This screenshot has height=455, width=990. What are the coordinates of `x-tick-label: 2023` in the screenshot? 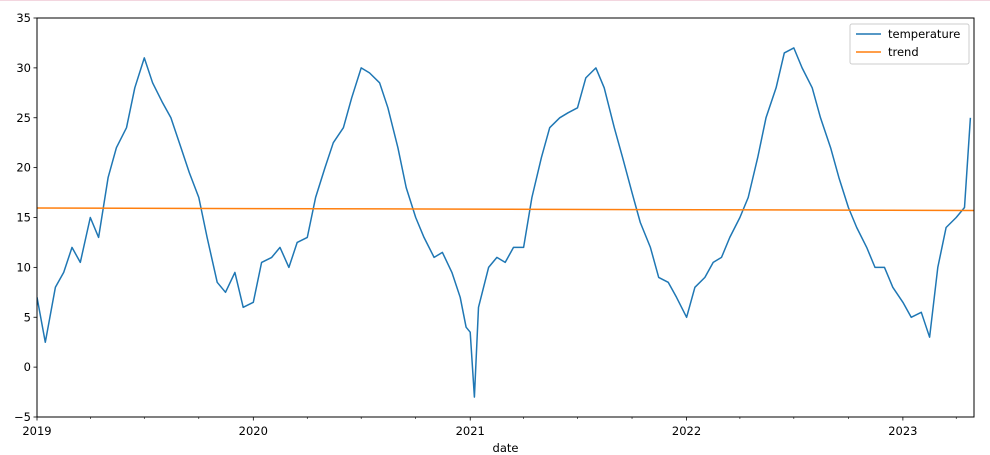 It's located at (902, 431).